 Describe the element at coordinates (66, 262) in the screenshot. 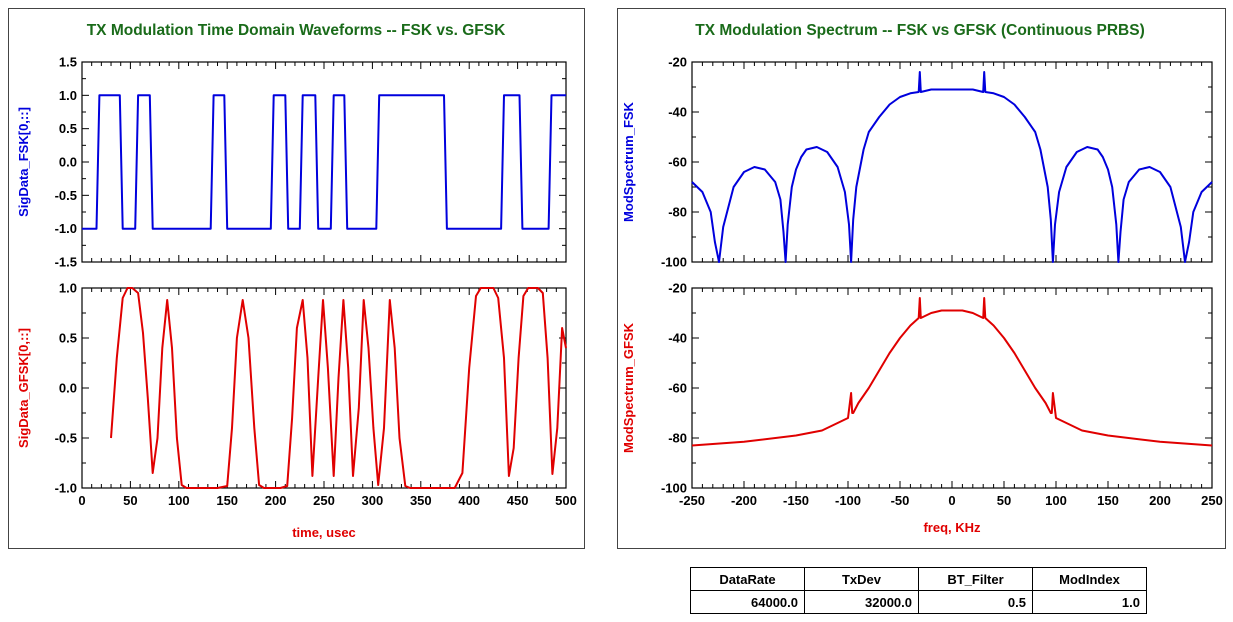

I see `y-tick-label: -1.5` at that location.